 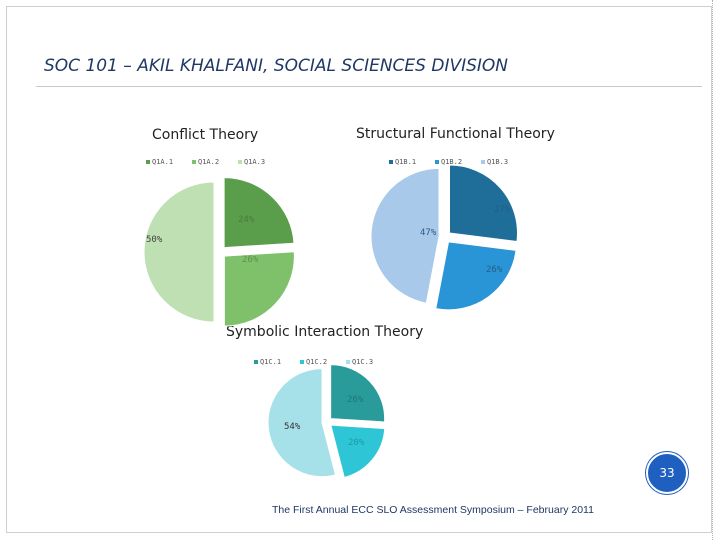 What do you see at coordinates (271, 362) in the screenshot?
I see `legend-label: Q1C.1` at bounding box center [271, 362].